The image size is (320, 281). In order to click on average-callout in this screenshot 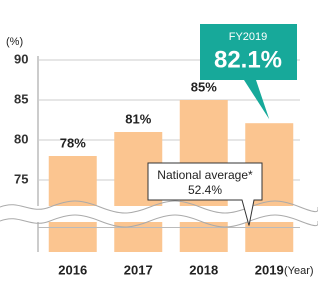, I will do `click(205, 194)`.